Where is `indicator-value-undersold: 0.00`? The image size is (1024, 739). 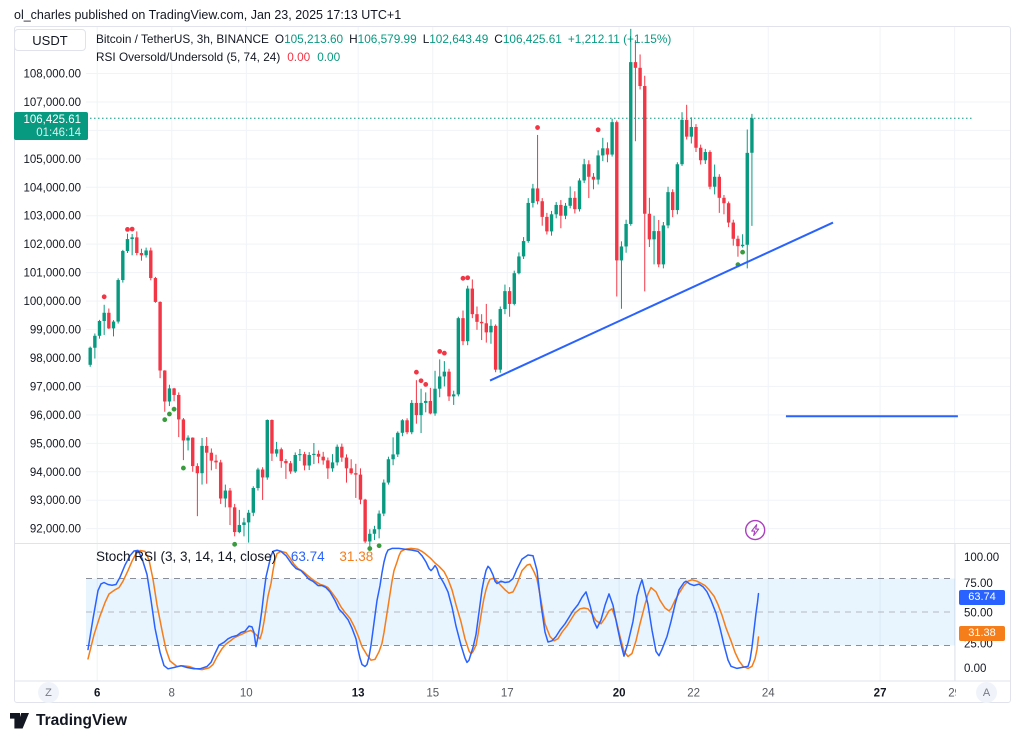 indicator-value-undersold: 0.00 is located at coordinates (329, 57).